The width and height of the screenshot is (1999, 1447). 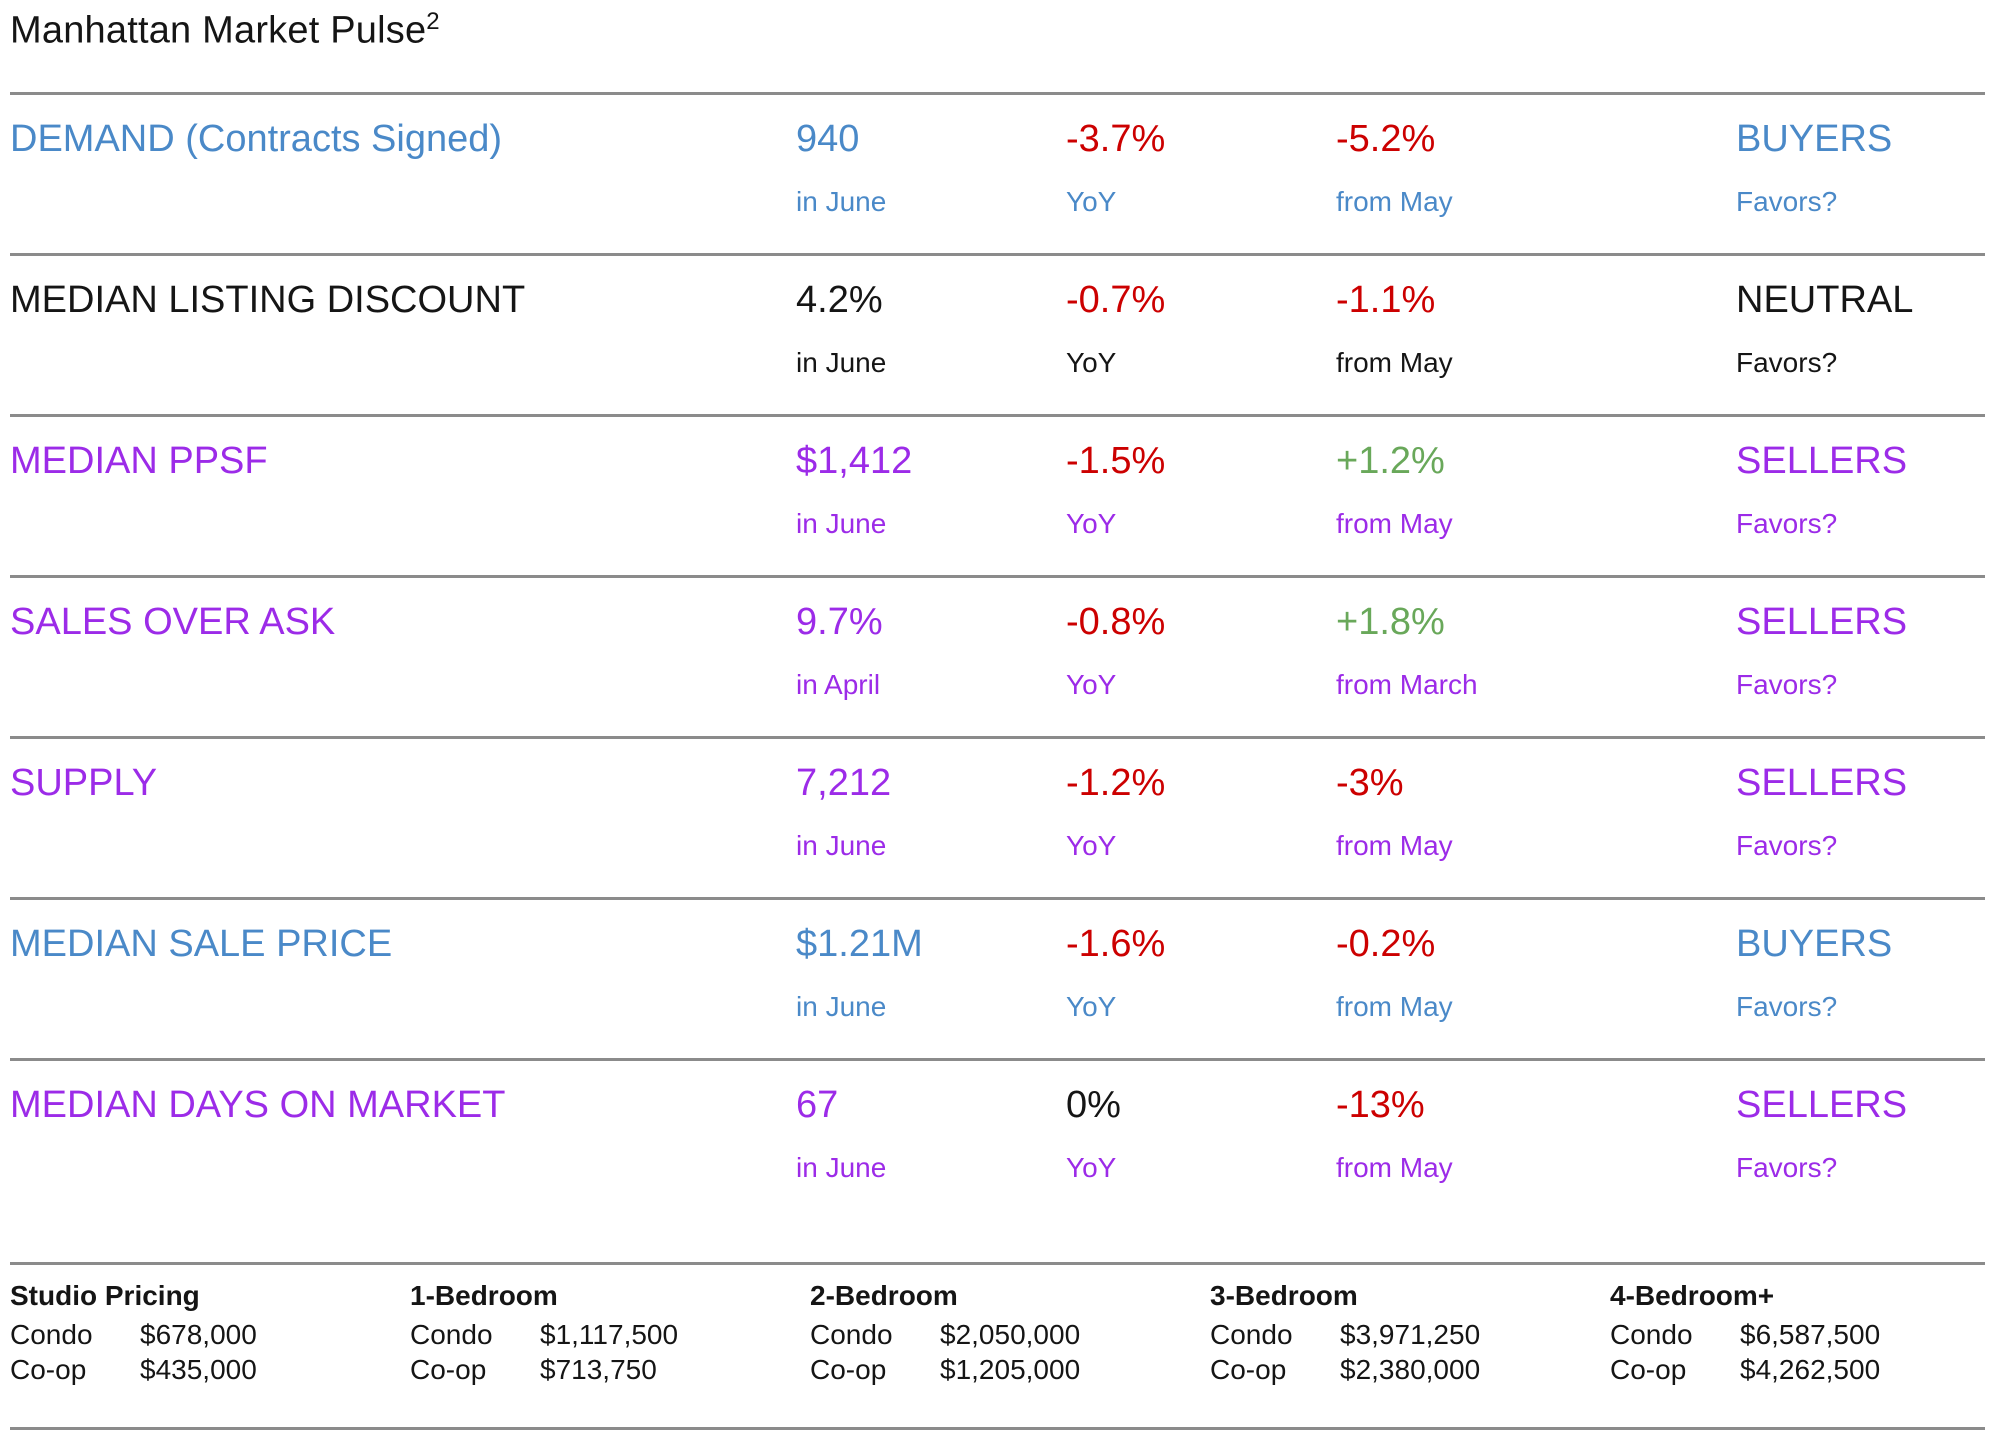 What do you see at coordinates (1010, 1369) in the screenshot?
I see `price-value: $1,205,000` at bounding box center [1010, 1369].